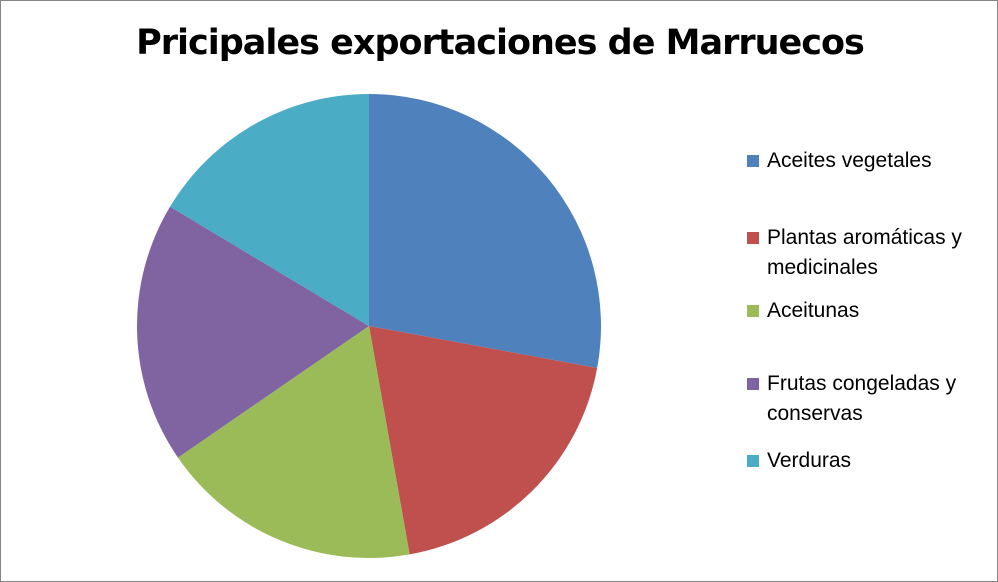  What do you see at coordinates (864, 252) in the screenshot?
I see `legend-label: Plantas aromáticas y medicinales` at bounding box center [864, 252].